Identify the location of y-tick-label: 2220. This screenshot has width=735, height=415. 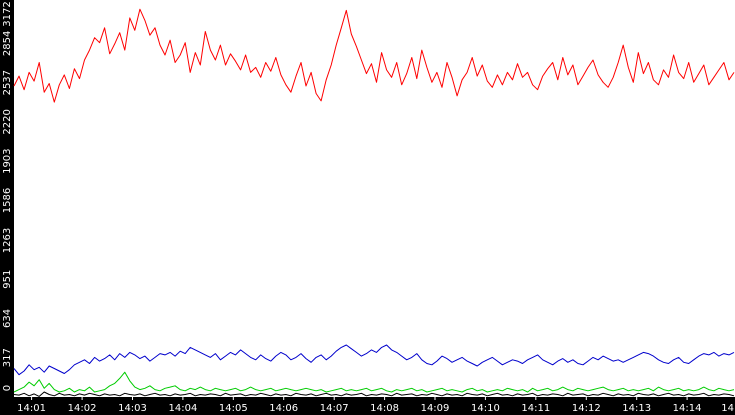
(7, 121).